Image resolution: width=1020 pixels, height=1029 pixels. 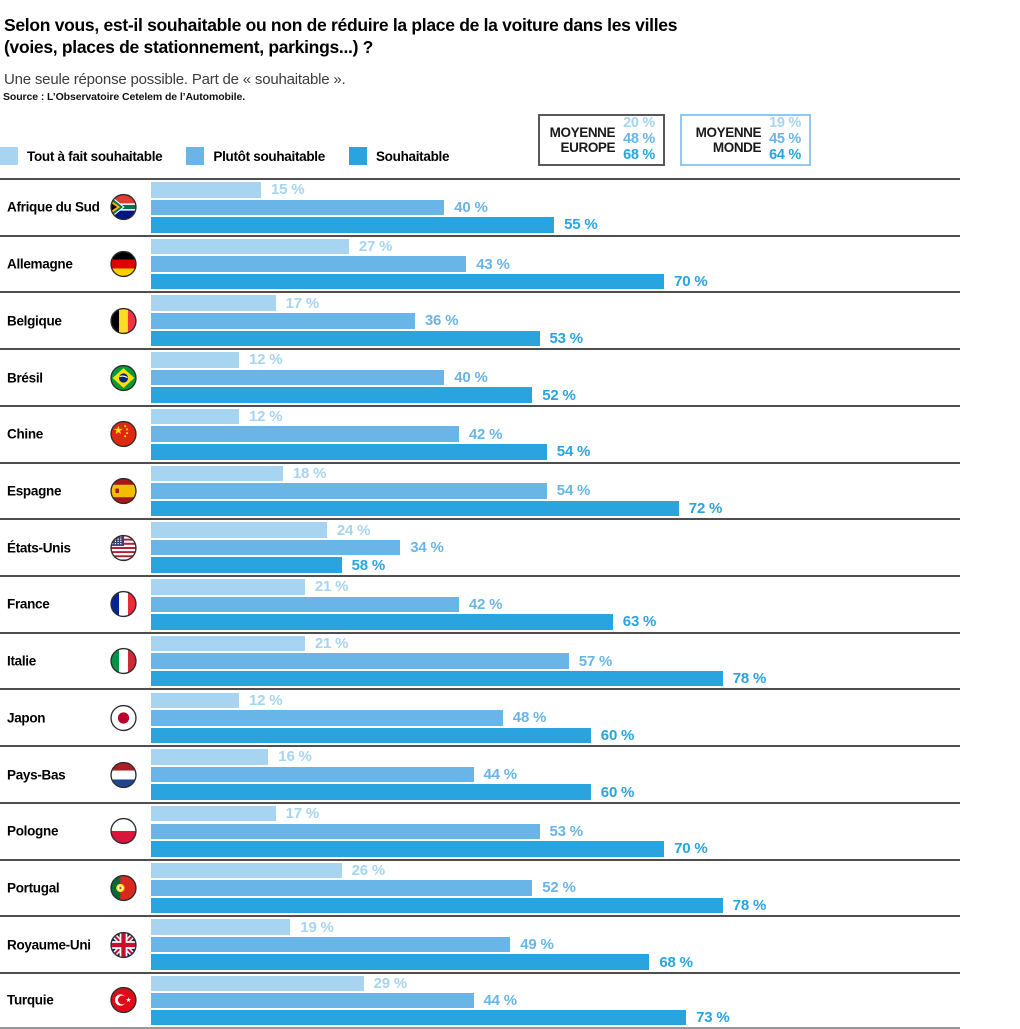 What do you see at coordinates (555, 416) in the screenshot?
I see `bar-line-tout-a-fait-souhaitable: 12 %` at bounding box center [555, 416].